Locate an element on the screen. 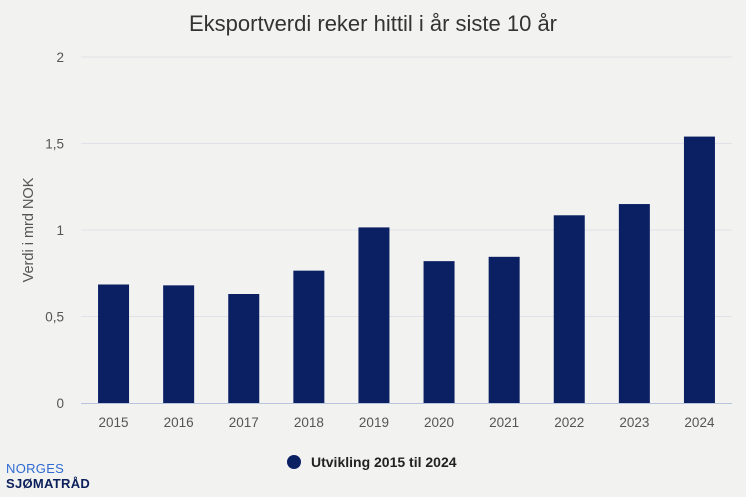  bar-2024 is located at coordinates (699, 269).